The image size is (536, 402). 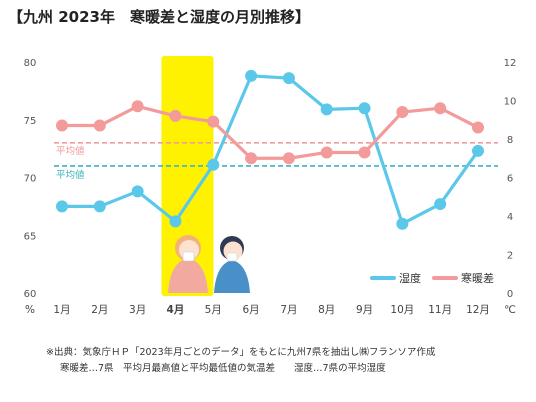 What do you see at coordinates (440, 310) in the screenshot?
I see `x-tick-label: 11月` at bounding box center [440, 310].